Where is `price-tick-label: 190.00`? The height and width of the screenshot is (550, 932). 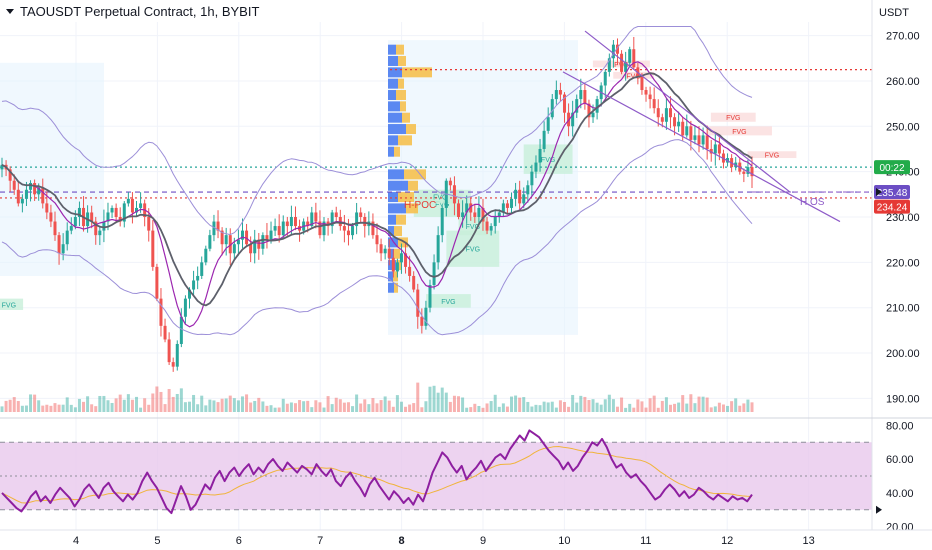 price-tick-label: 190.00 is located at coordinates (903, 399).